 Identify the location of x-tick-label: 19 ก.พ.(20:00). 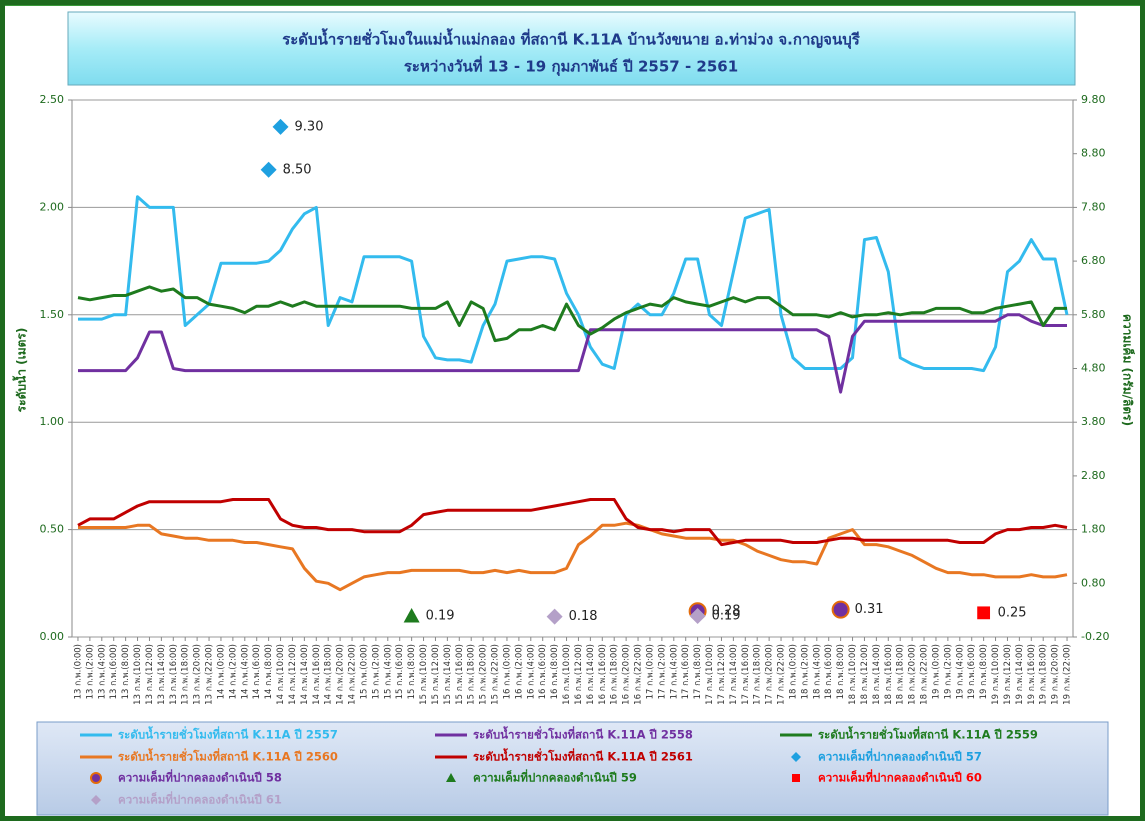
(1056, 674).